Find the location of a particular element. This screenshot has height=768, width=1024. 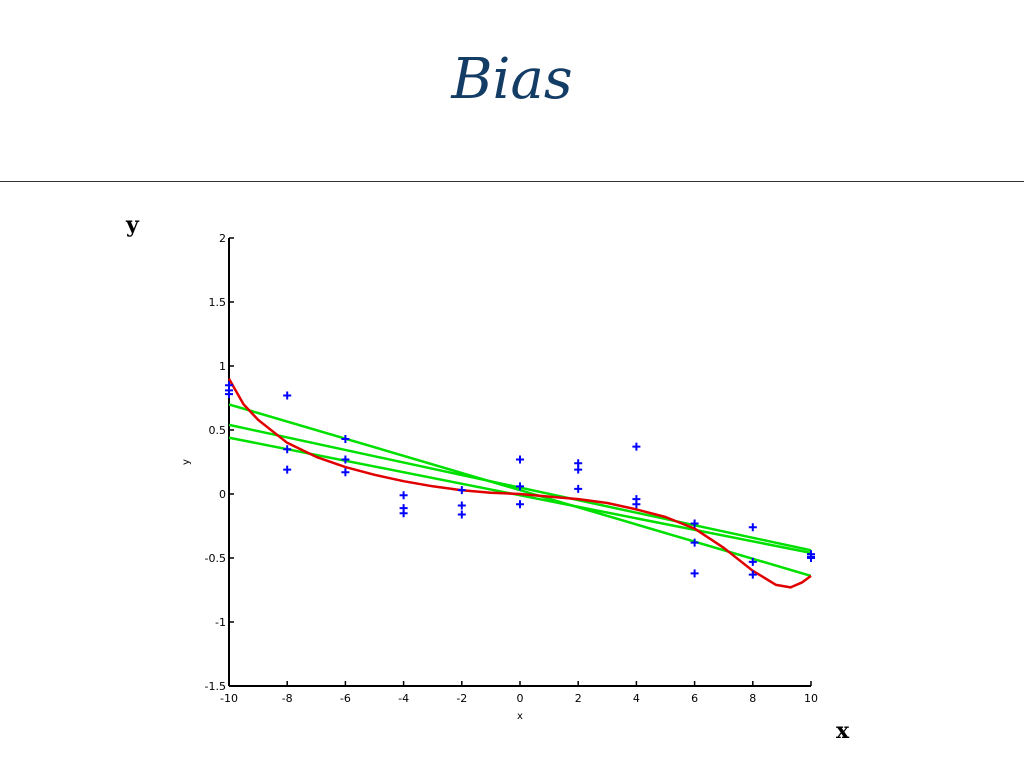

y-tick-label: 0.5 is located at coordinates (218, 430).